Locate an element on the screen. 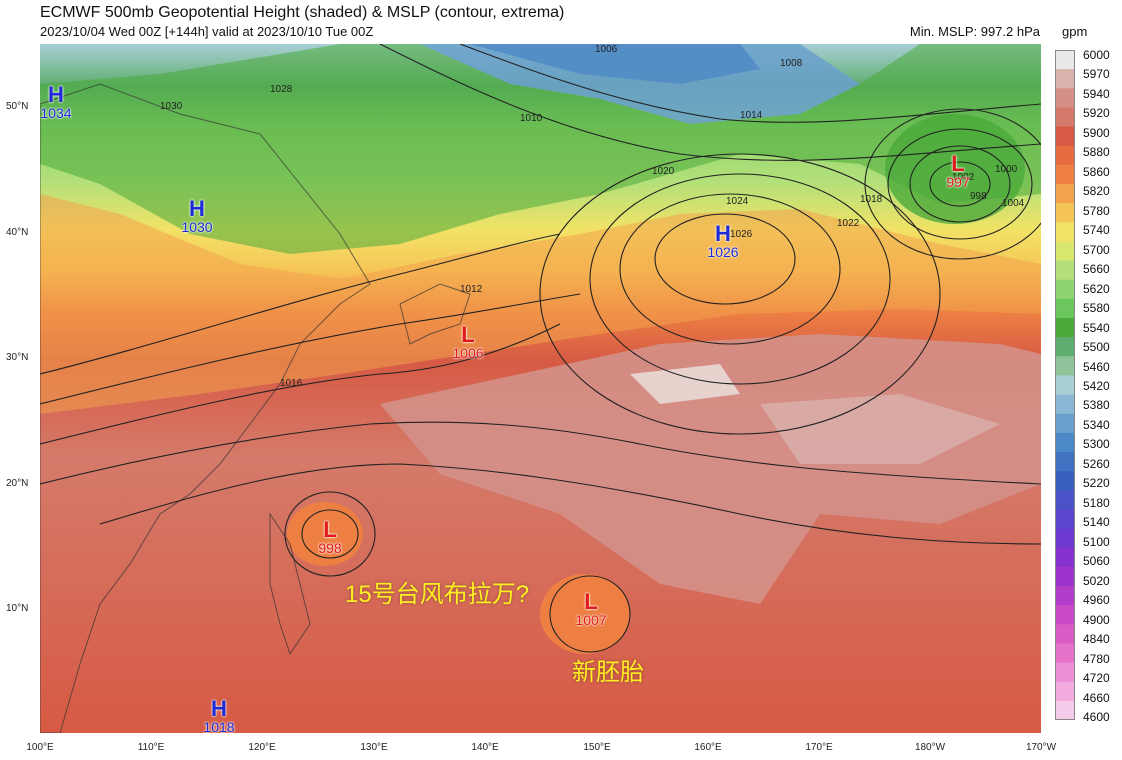 The image size is (1122, 760). typhoon-core-shade is located at coordinates (325, 534).